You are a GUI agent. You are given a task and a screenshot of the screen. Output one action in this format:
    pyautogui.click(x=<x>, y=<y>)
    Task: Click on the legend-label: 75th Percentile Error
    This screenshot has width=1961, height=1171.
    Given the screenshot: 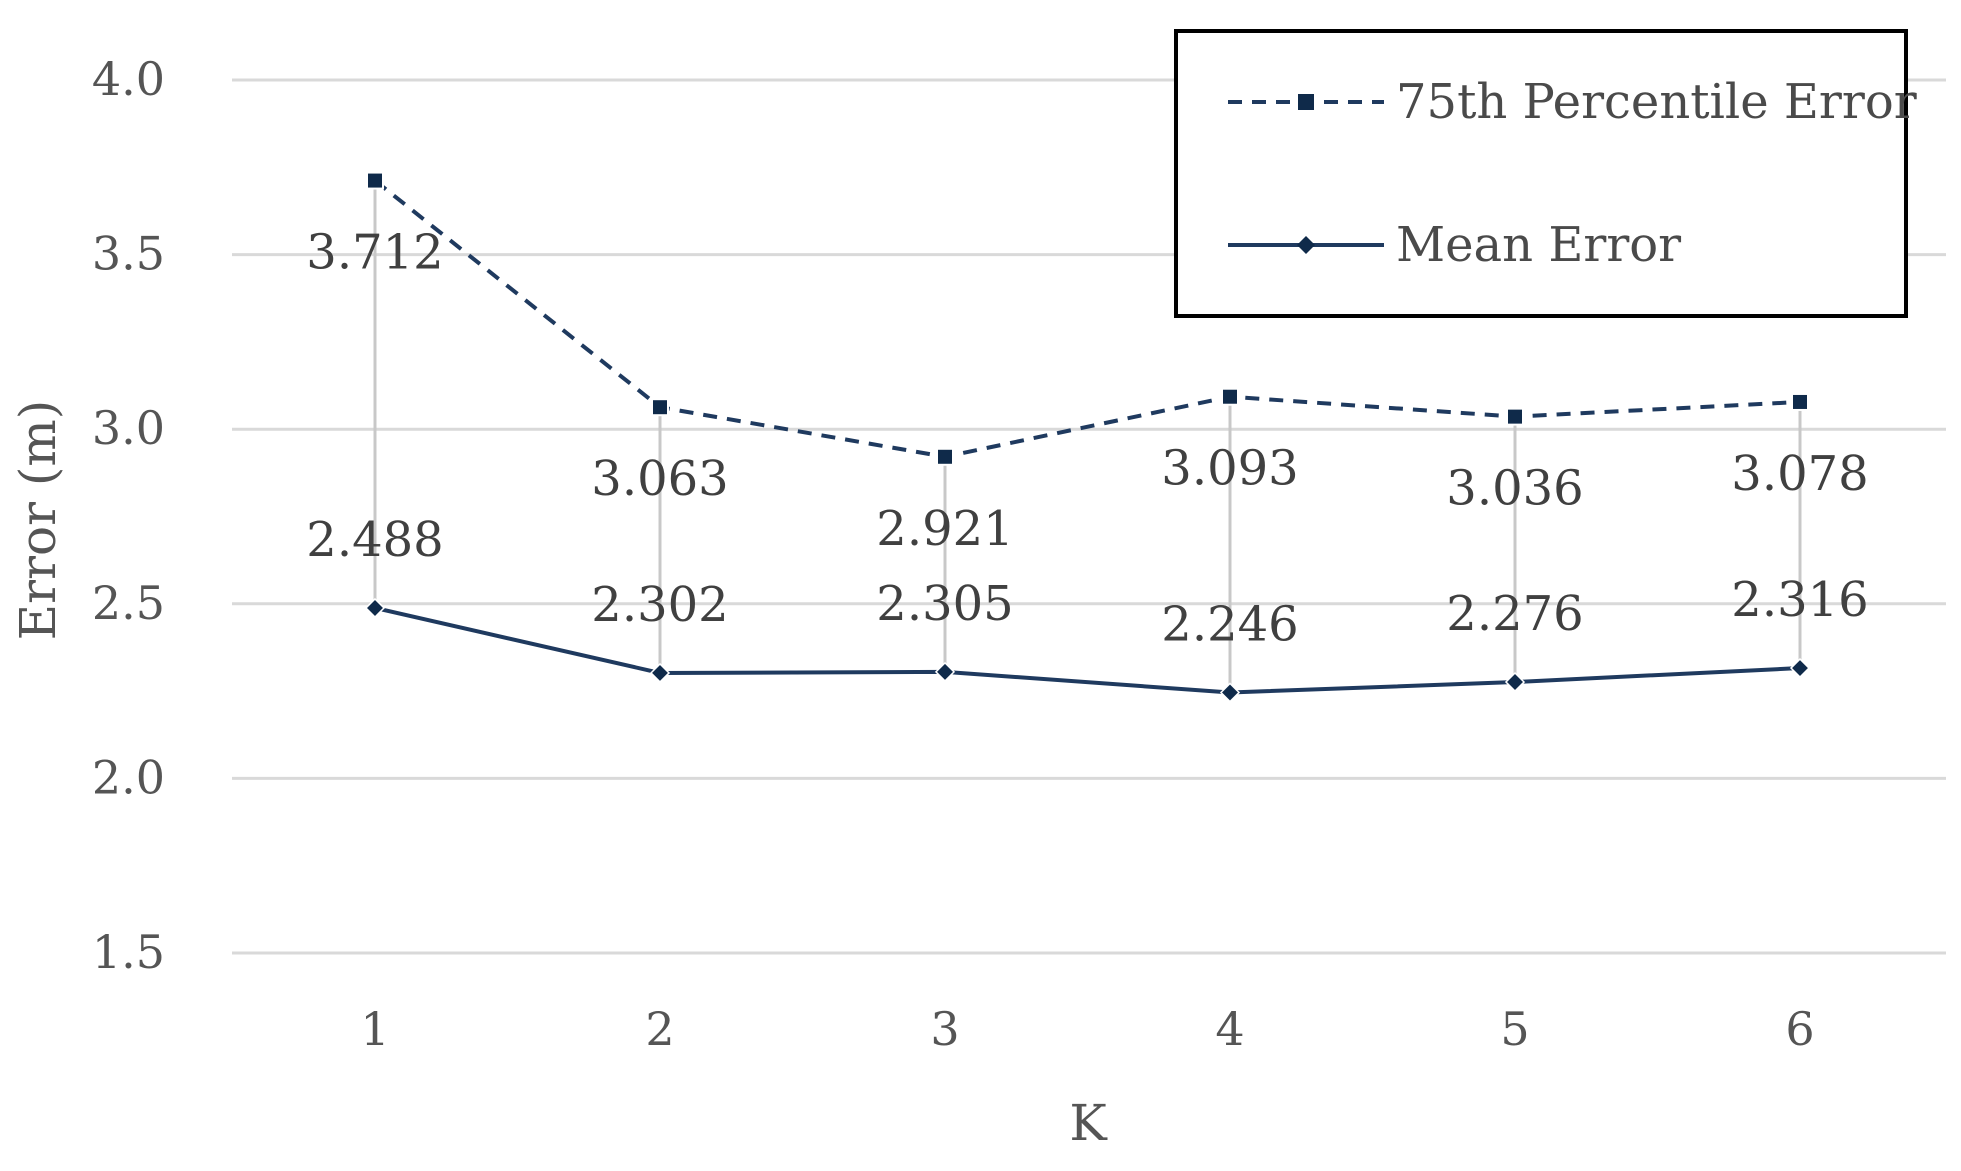 What is the action you would take?
    pyautogui.click(x=1656, y=102)
    